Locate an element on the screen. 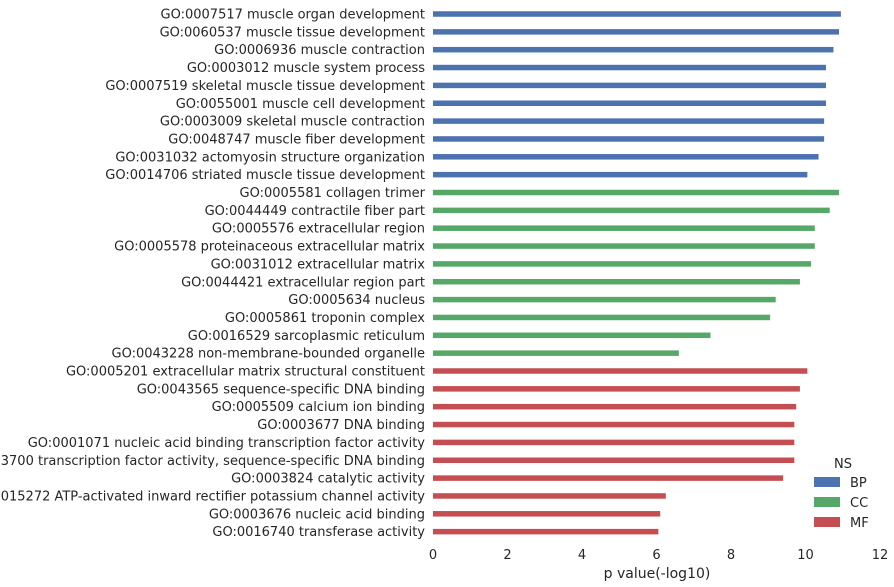 The image size is (894, 587). category-label: GO:0005576 extracellular region is located at coordinates (318, 229).